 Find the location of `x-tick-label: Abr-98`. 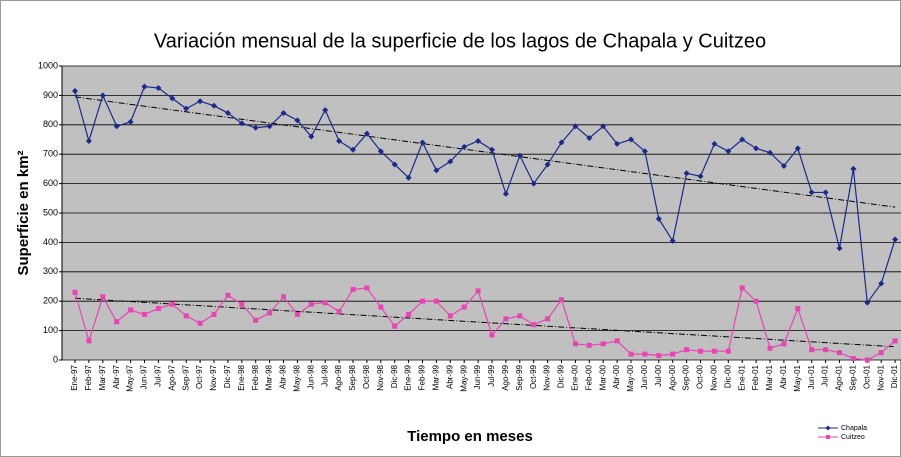

x-tick-label: Abr-98 is located at coordinates (283, 376).